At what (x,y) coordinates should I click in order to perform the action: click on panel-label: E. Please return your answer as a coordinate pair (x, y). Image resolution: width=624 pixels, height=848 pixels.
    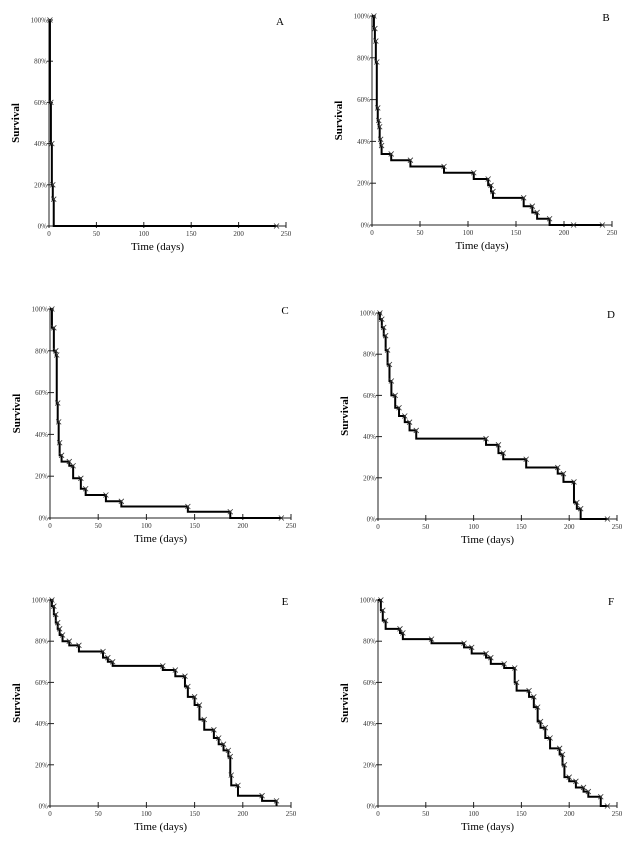
    Looking at the image, I should click on (285, 602).